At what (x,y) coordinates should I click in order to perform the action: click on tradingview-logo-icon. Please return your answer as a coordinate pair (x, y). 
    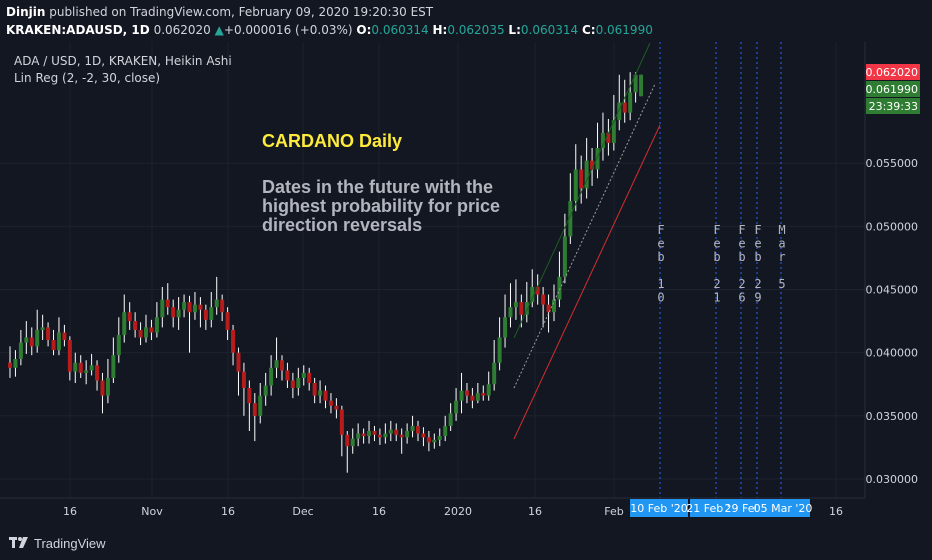
    Looking at the image, I should click on (19, 542).